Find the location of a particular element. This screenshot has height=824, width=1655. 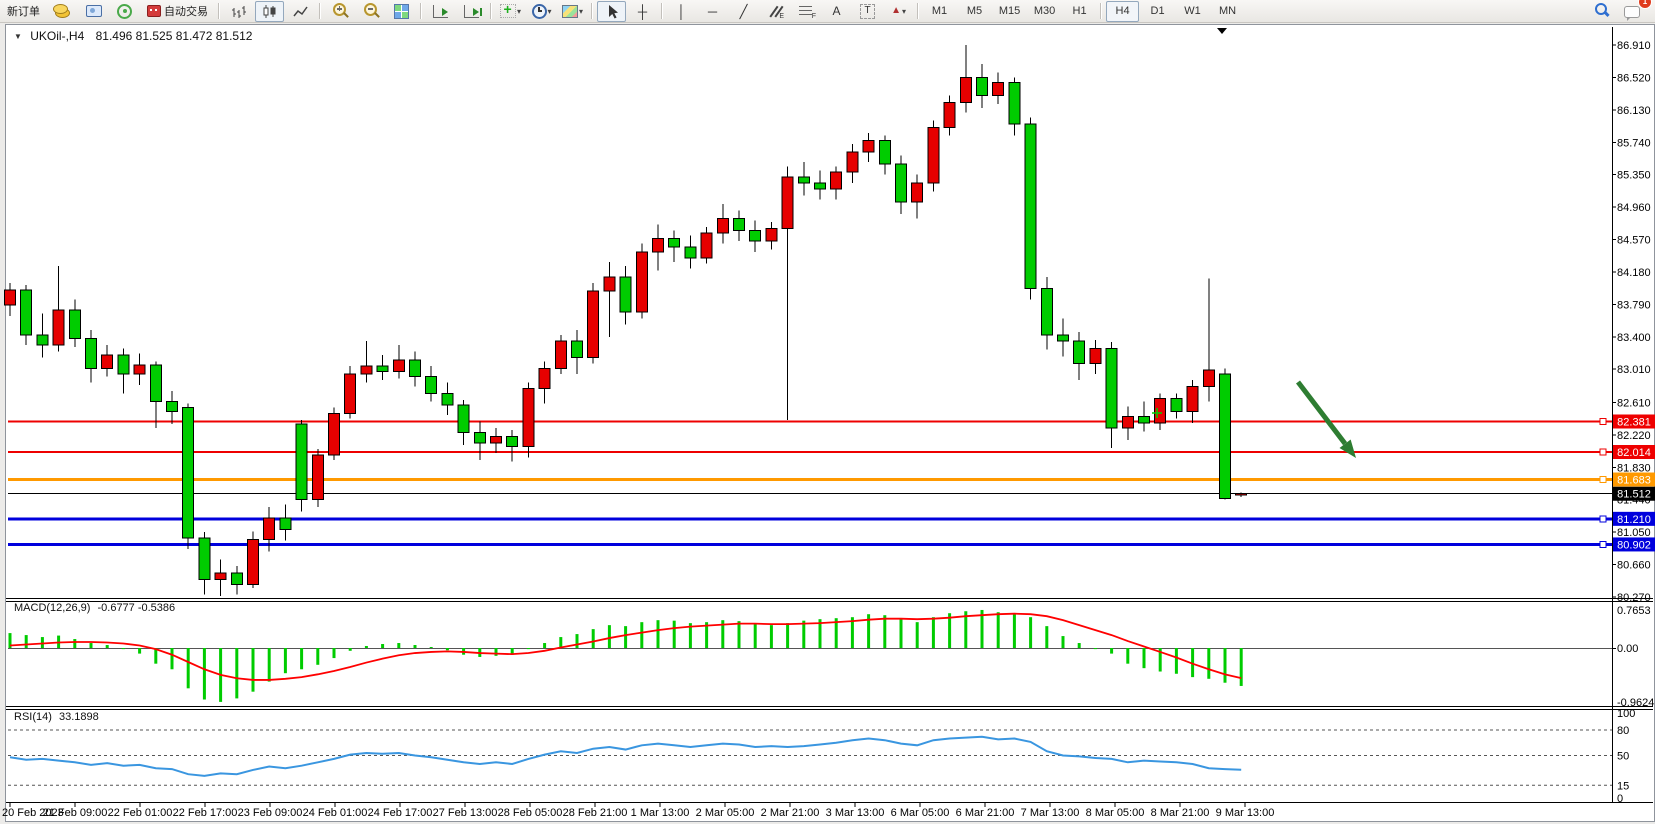

horizontal-line-icon: ─ is located at coordinates (712, 11).